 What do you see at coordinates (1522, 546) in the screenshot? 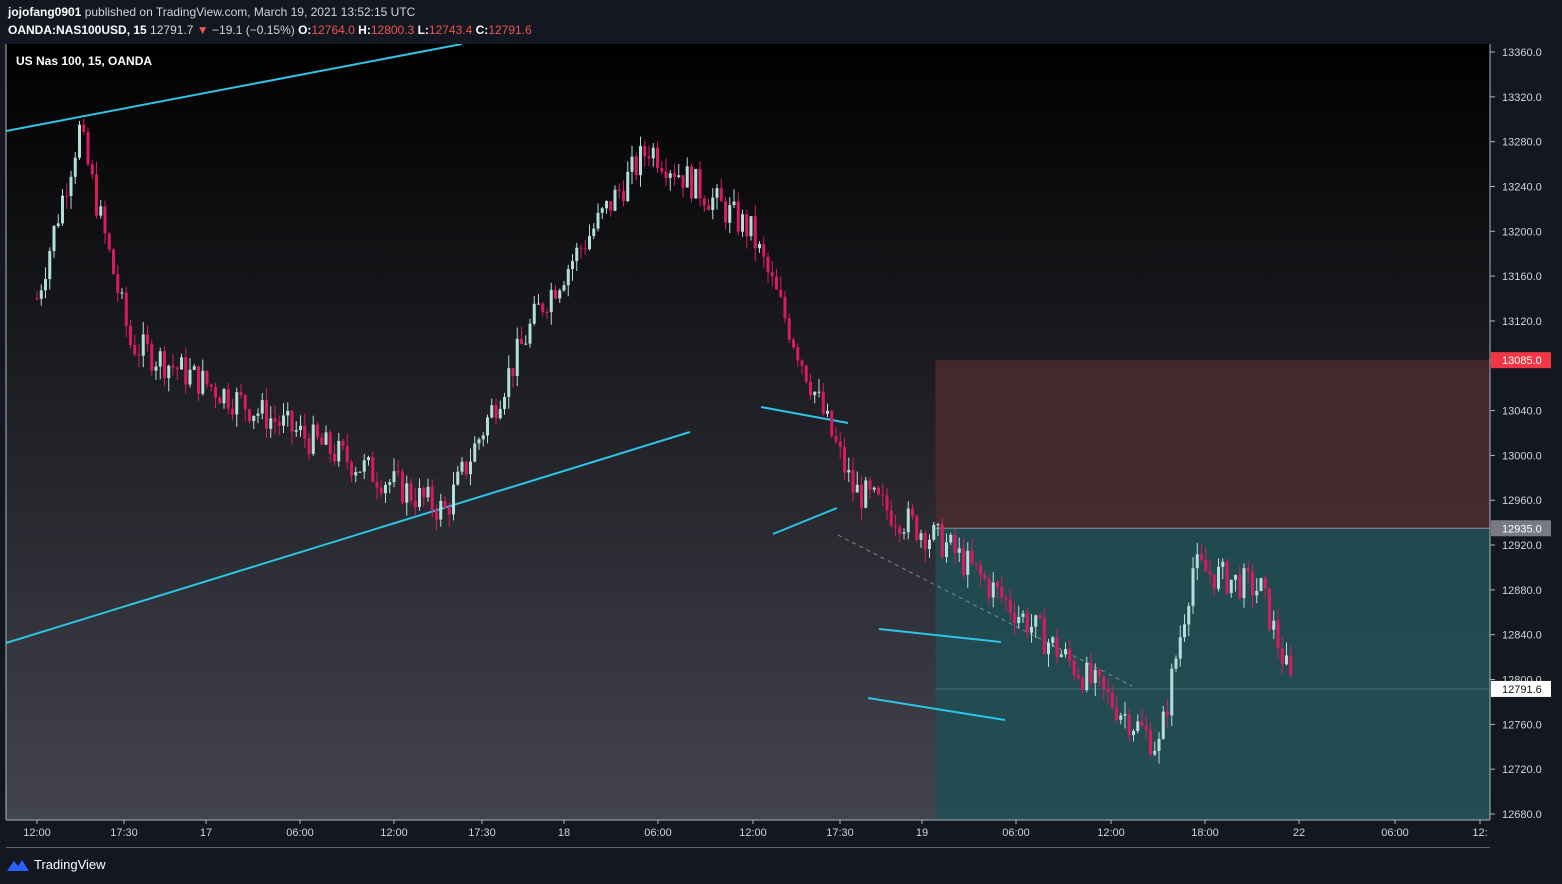
I see `price-tick-label: 12920.0` at bounding box center [1522, 546].